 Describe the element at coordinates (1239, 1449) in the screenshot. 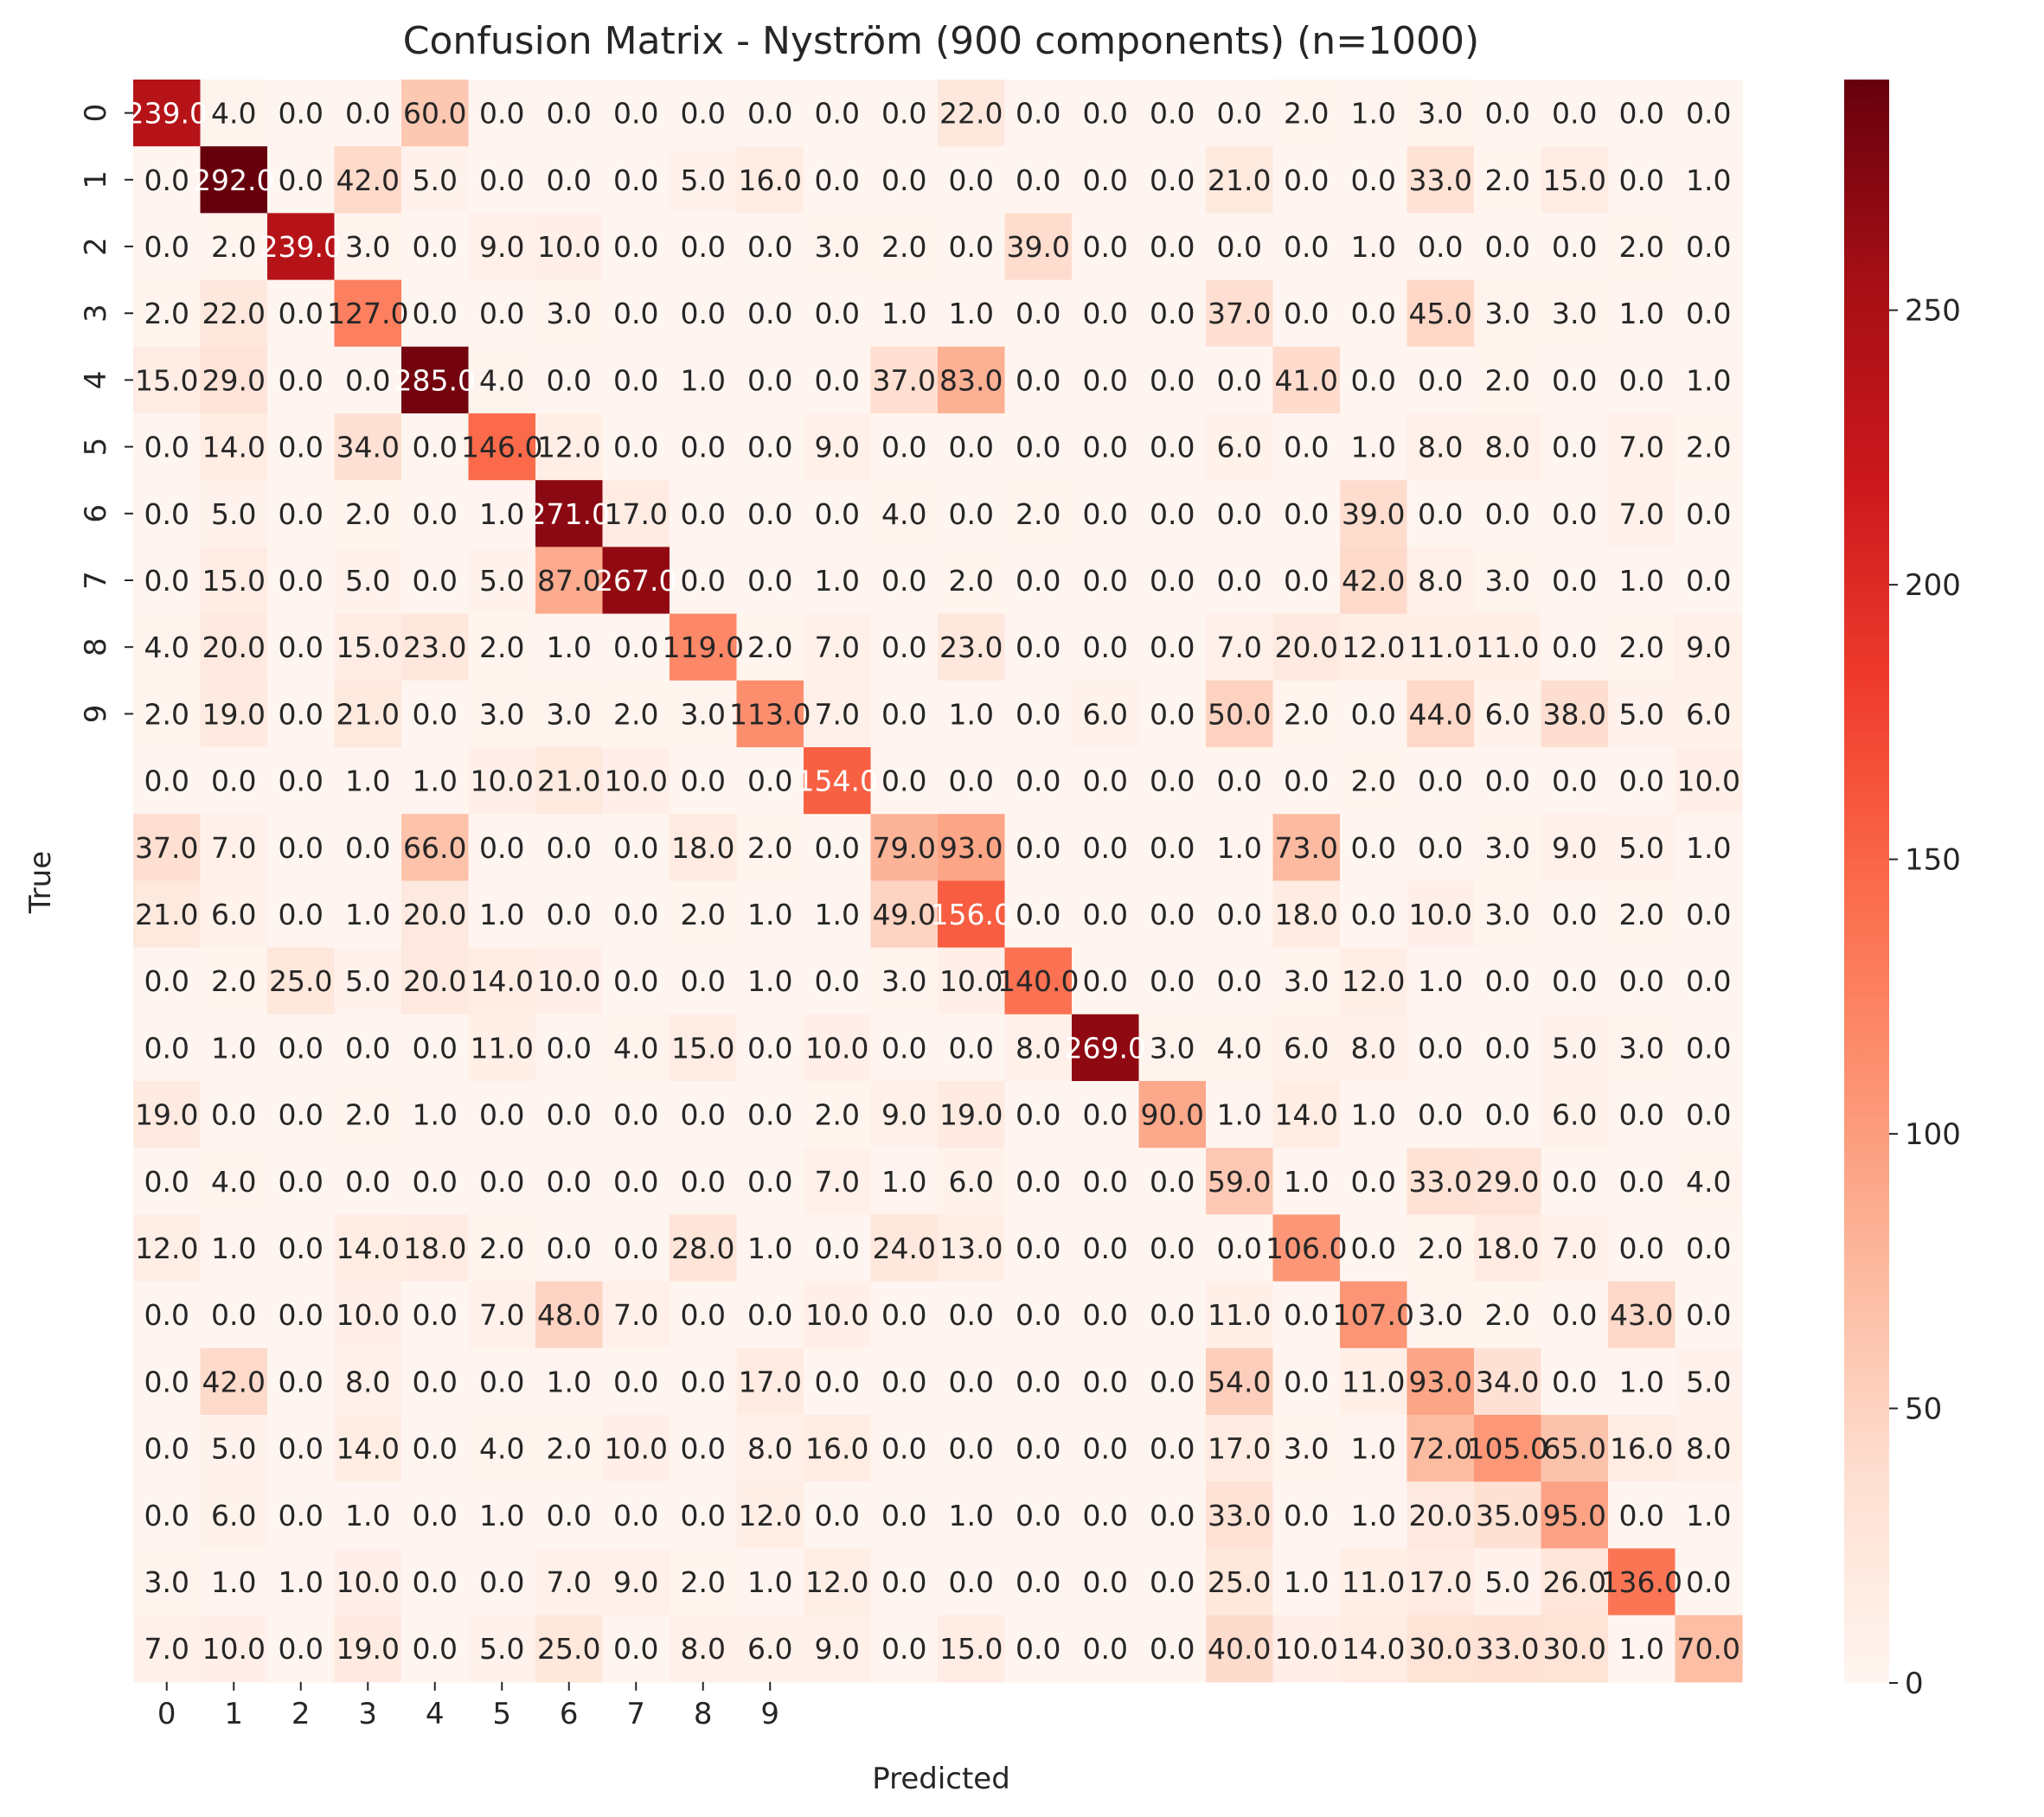

I see `cell-value-label: 17.0` at that location.